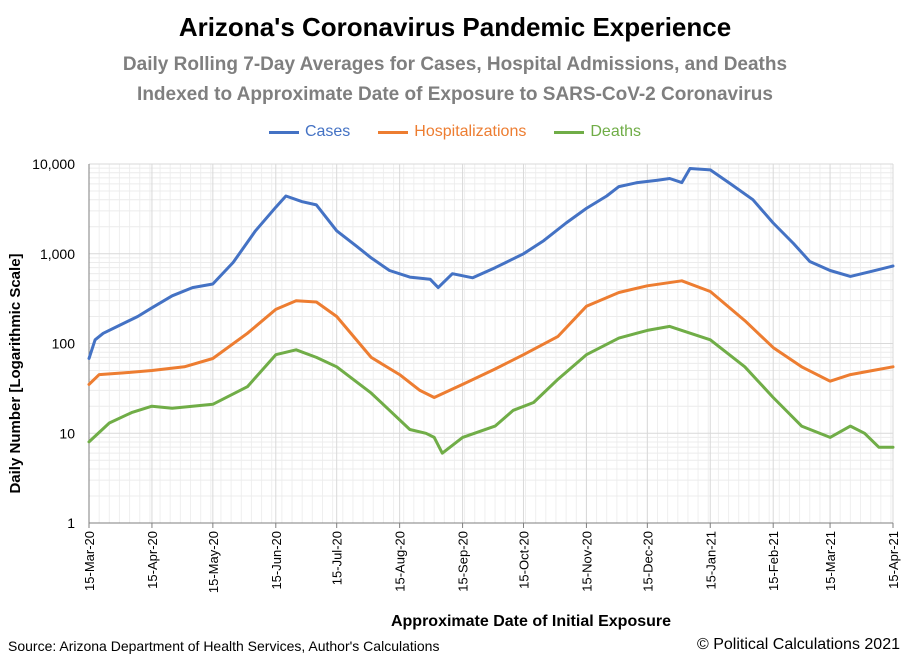 This screenshot has height=661, width=910. I want to click on legend-item-deaths: Deaths, so click(597, 132).